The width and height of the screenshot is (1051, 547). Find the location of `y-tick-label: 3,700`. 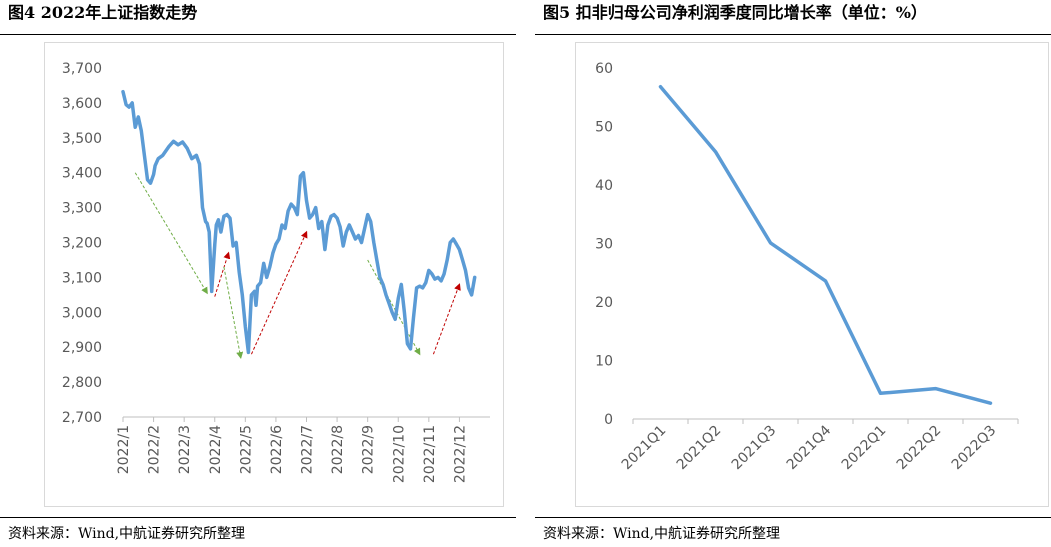

y-tick-label: 3,700 is located at coordinates (82, 69).